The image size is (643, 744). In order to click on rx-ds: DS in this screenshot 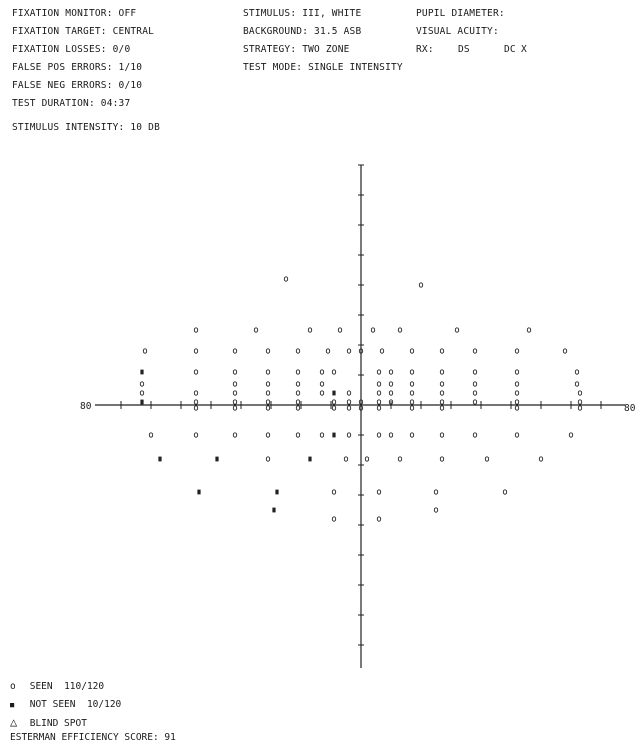, I will do `click(464, 49)`.